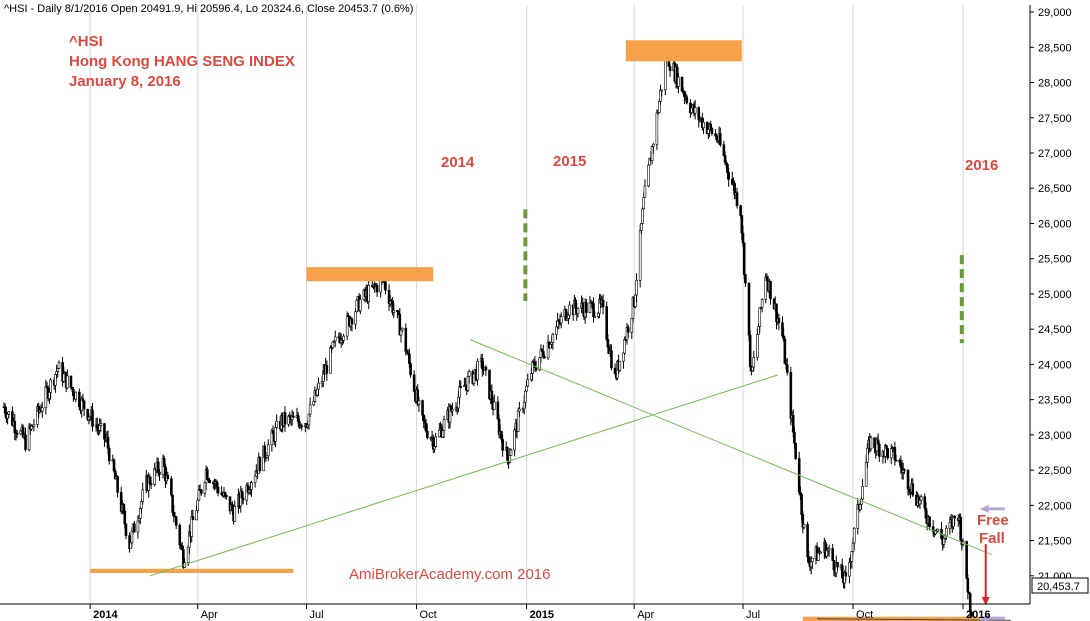  Describe the element at coordinates (984, 617) in the screenshot. I see `pointer-head` at that location.